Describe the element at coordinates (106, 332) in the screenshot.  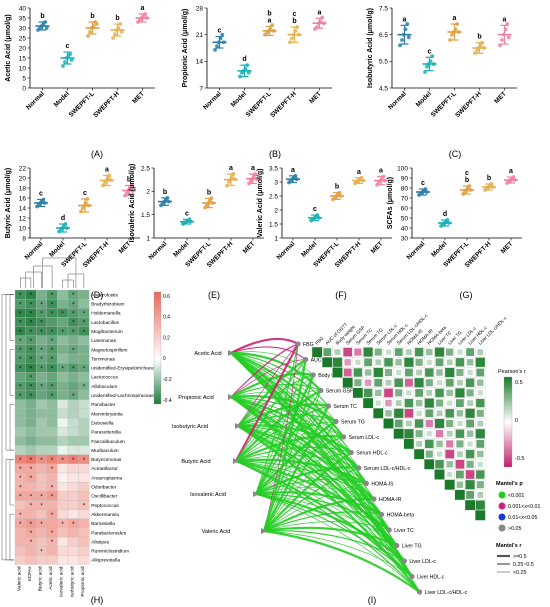
I see `heatmap-row-label: Mogibacterium` at that location.